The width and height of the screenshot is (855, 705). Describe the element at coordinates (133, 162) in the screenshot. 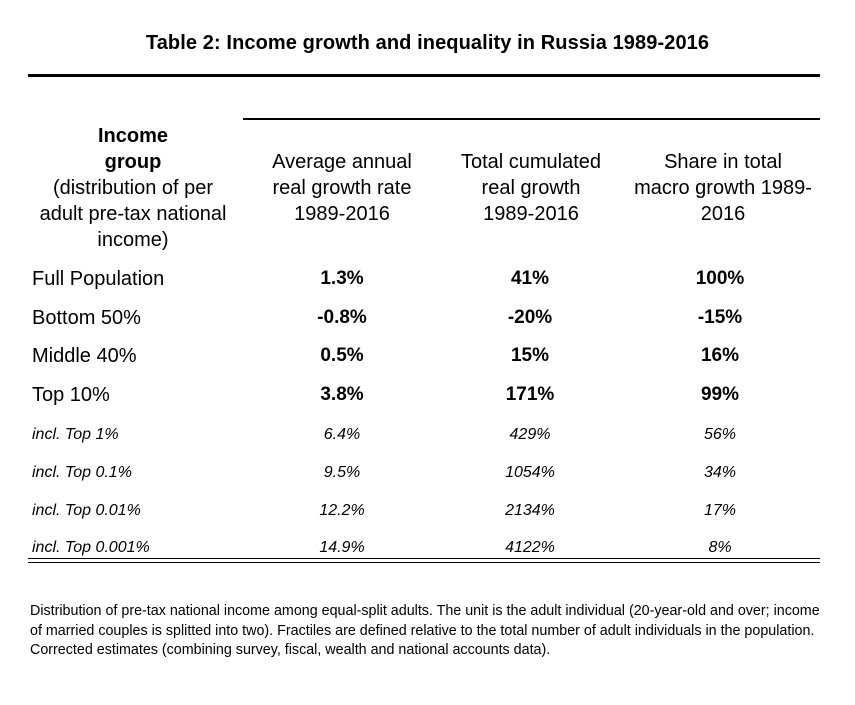

I see `income-group-title-line2: group` at that location.